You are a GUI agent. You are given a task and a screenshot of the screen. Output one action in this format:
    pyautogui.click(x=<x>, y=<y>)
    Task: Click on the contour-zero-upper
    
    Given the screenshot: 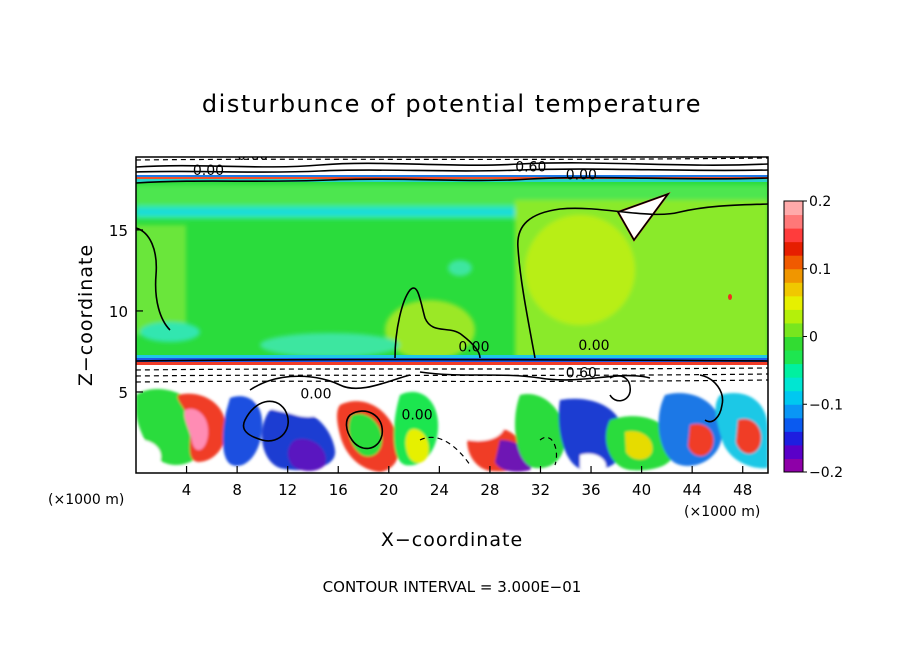 What is the action you would take?
    pyautogui.click(x=153, y=279)
    